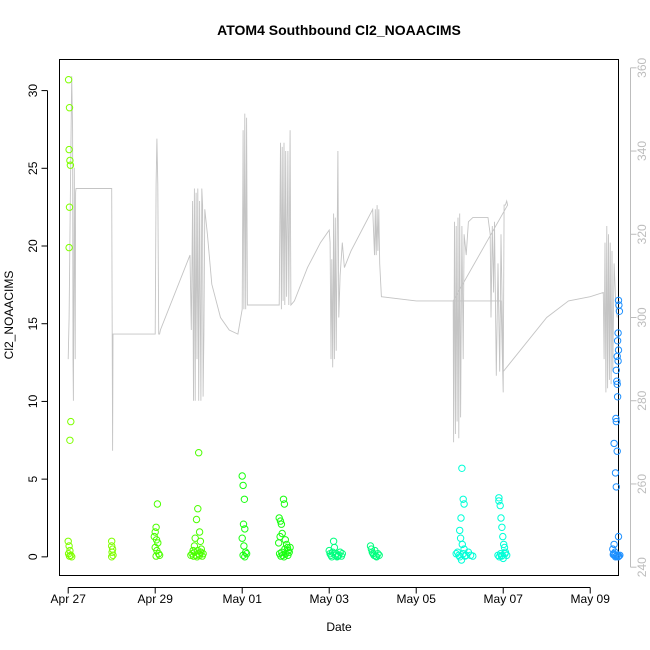 The width and height of the screenshot is (650, 650). I want to click on x-tick-label: May 03, so click(330, 599).